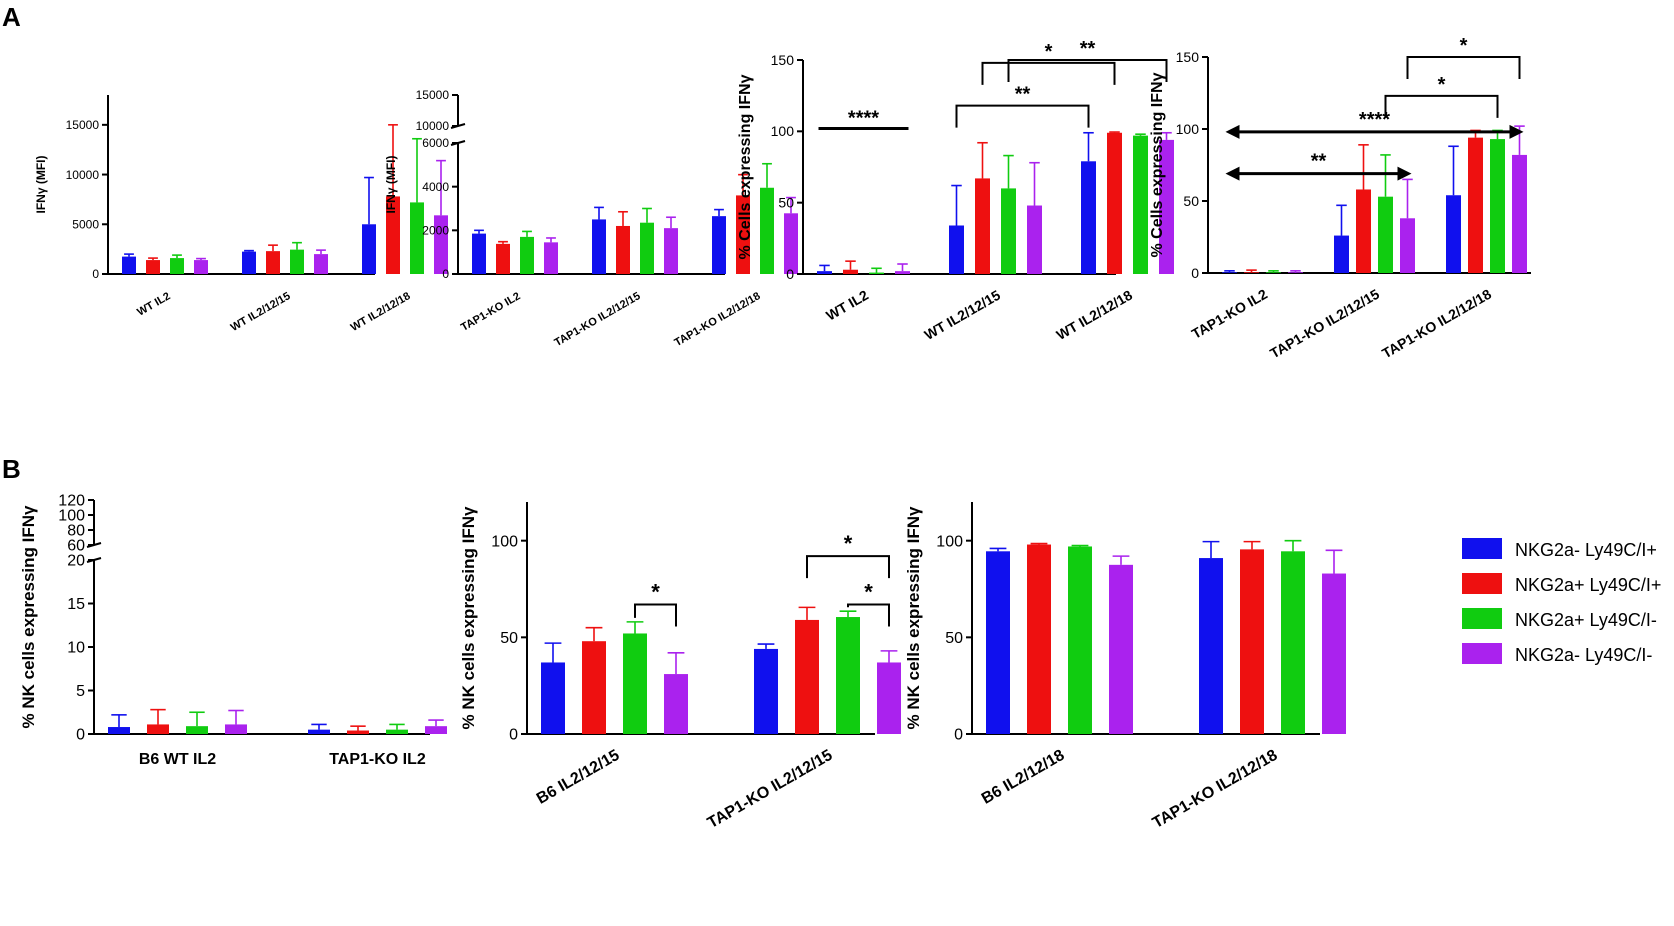  Describe the element at coordinates (435, 231) in the screenshot. I see `y-tick-label: 2000` at that location.